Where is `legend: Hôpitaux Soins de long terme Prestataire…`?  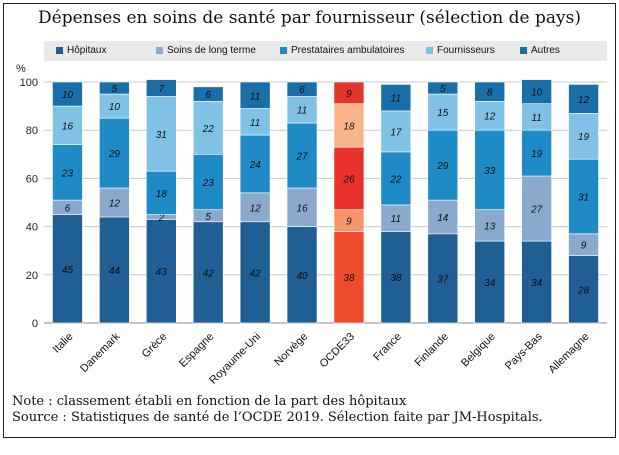
legend: Hôpitaux Soins de long terme Prestataire… is located at coordinates (325, 51).